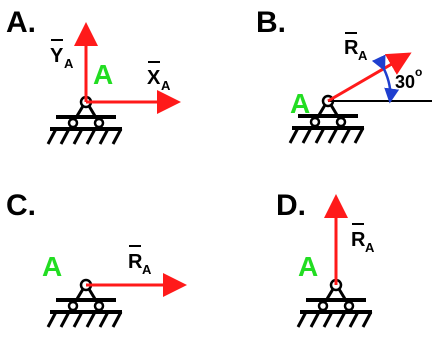 This screenshot has width=442, height=349. Describe the element at coordinates (358, 240) in the screenshot. I see `vector-r-letter-d: R` at that location.